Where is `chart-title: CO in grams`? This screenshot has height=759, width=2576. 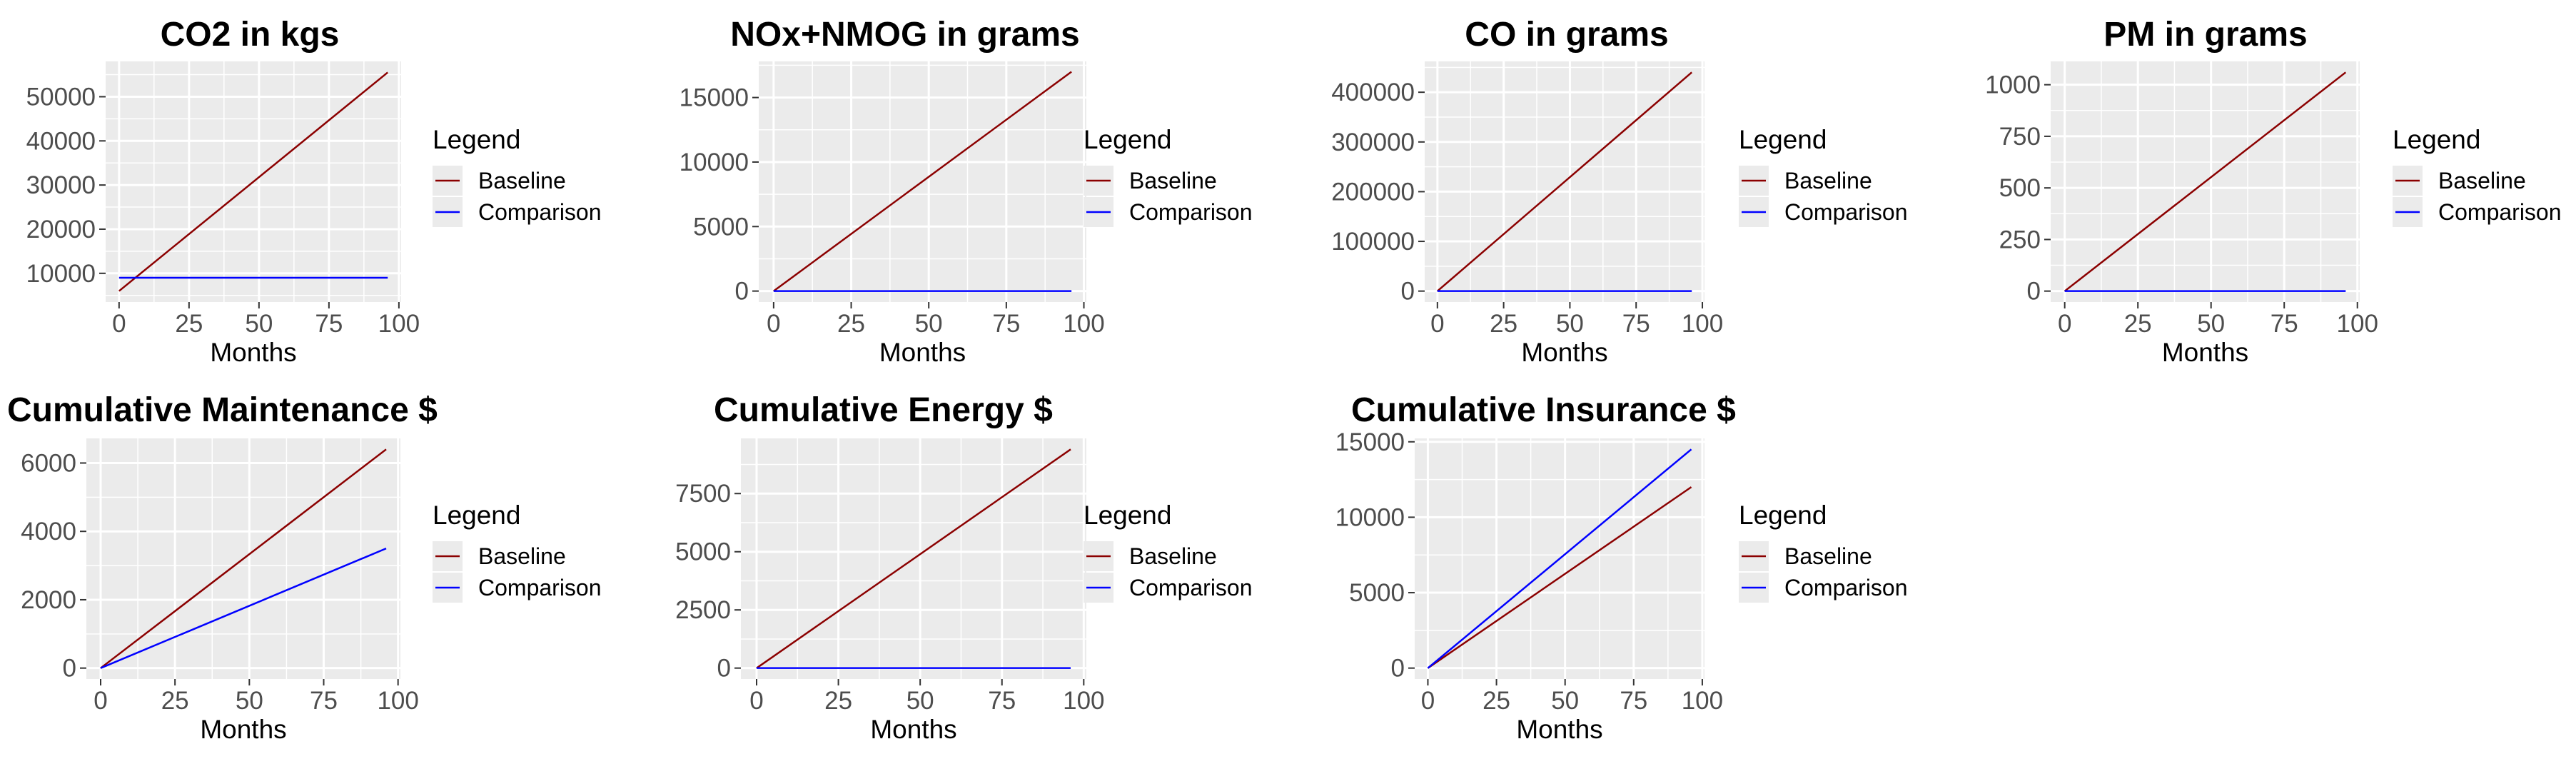
chart-title: CO in grams is located at coordinates (1566, 35).